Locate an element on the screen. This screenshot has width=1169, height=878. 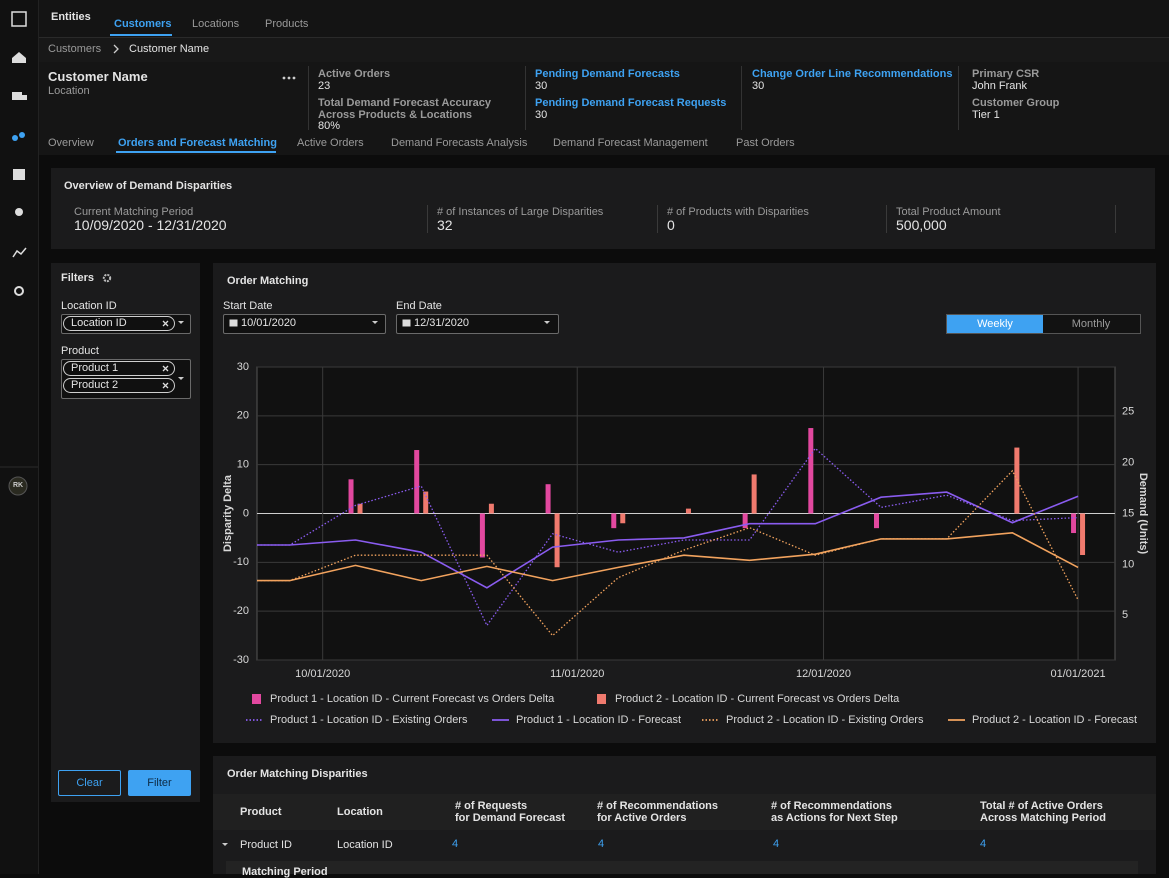
filter-button: Filter is located at coordinates (159, 783).